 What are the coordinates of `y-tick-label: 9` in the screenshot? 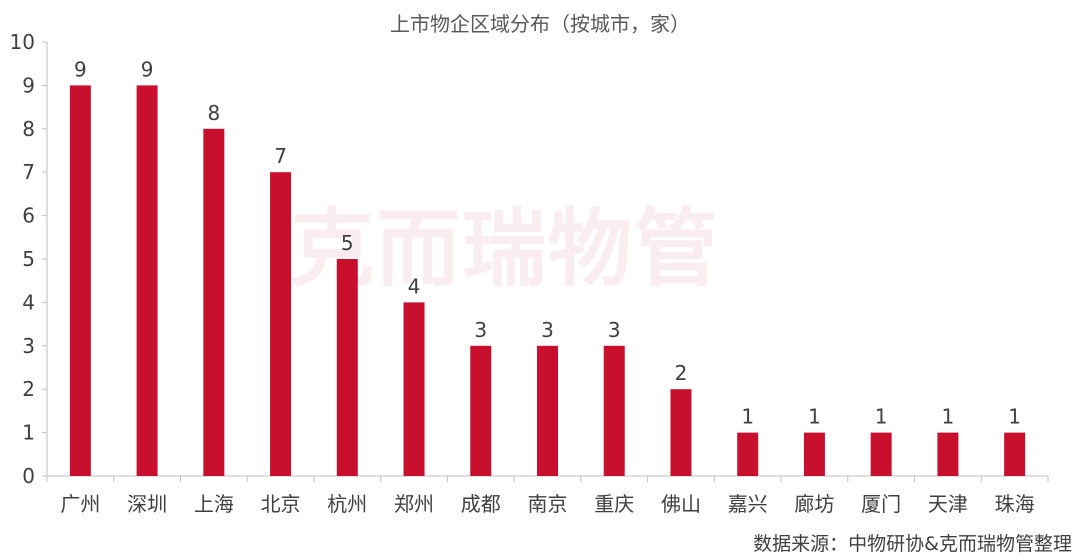 It's located at (28, 85).